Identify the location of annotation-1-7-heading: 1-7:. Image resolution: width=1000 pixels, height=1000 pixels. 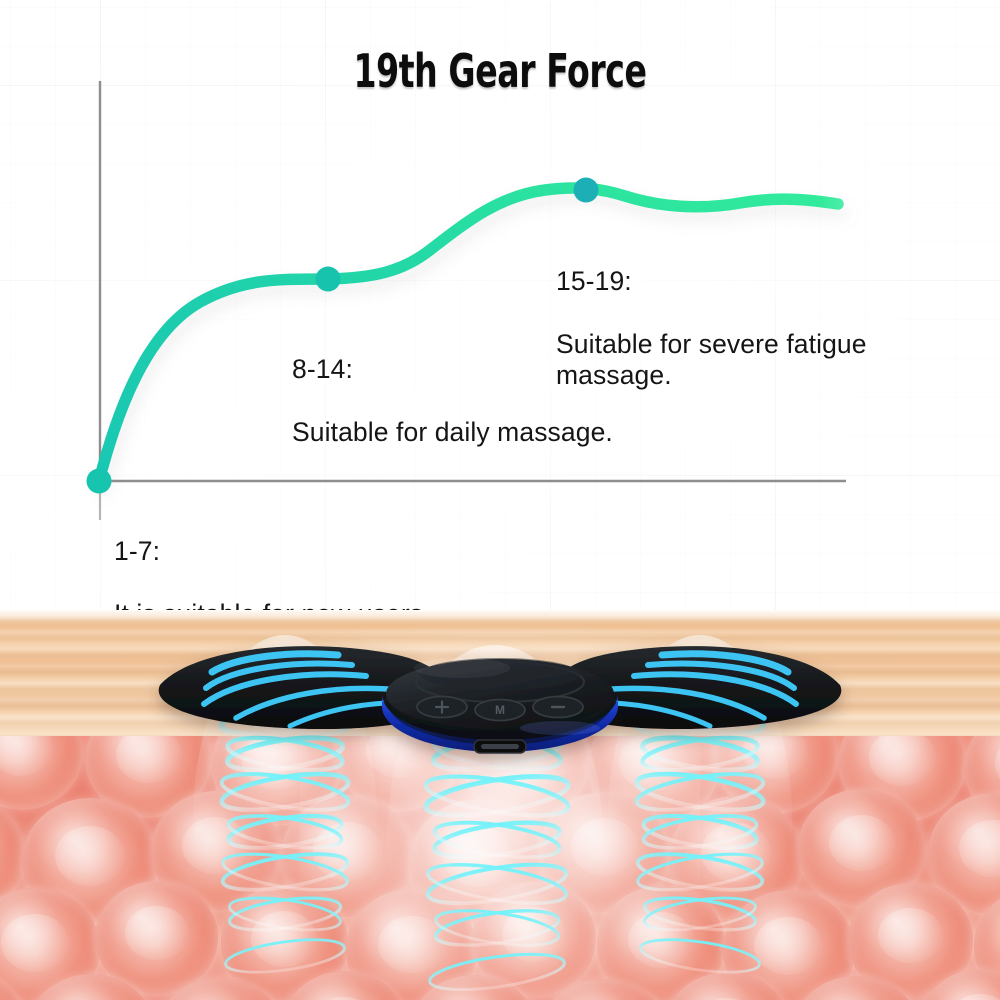
(137, 551).